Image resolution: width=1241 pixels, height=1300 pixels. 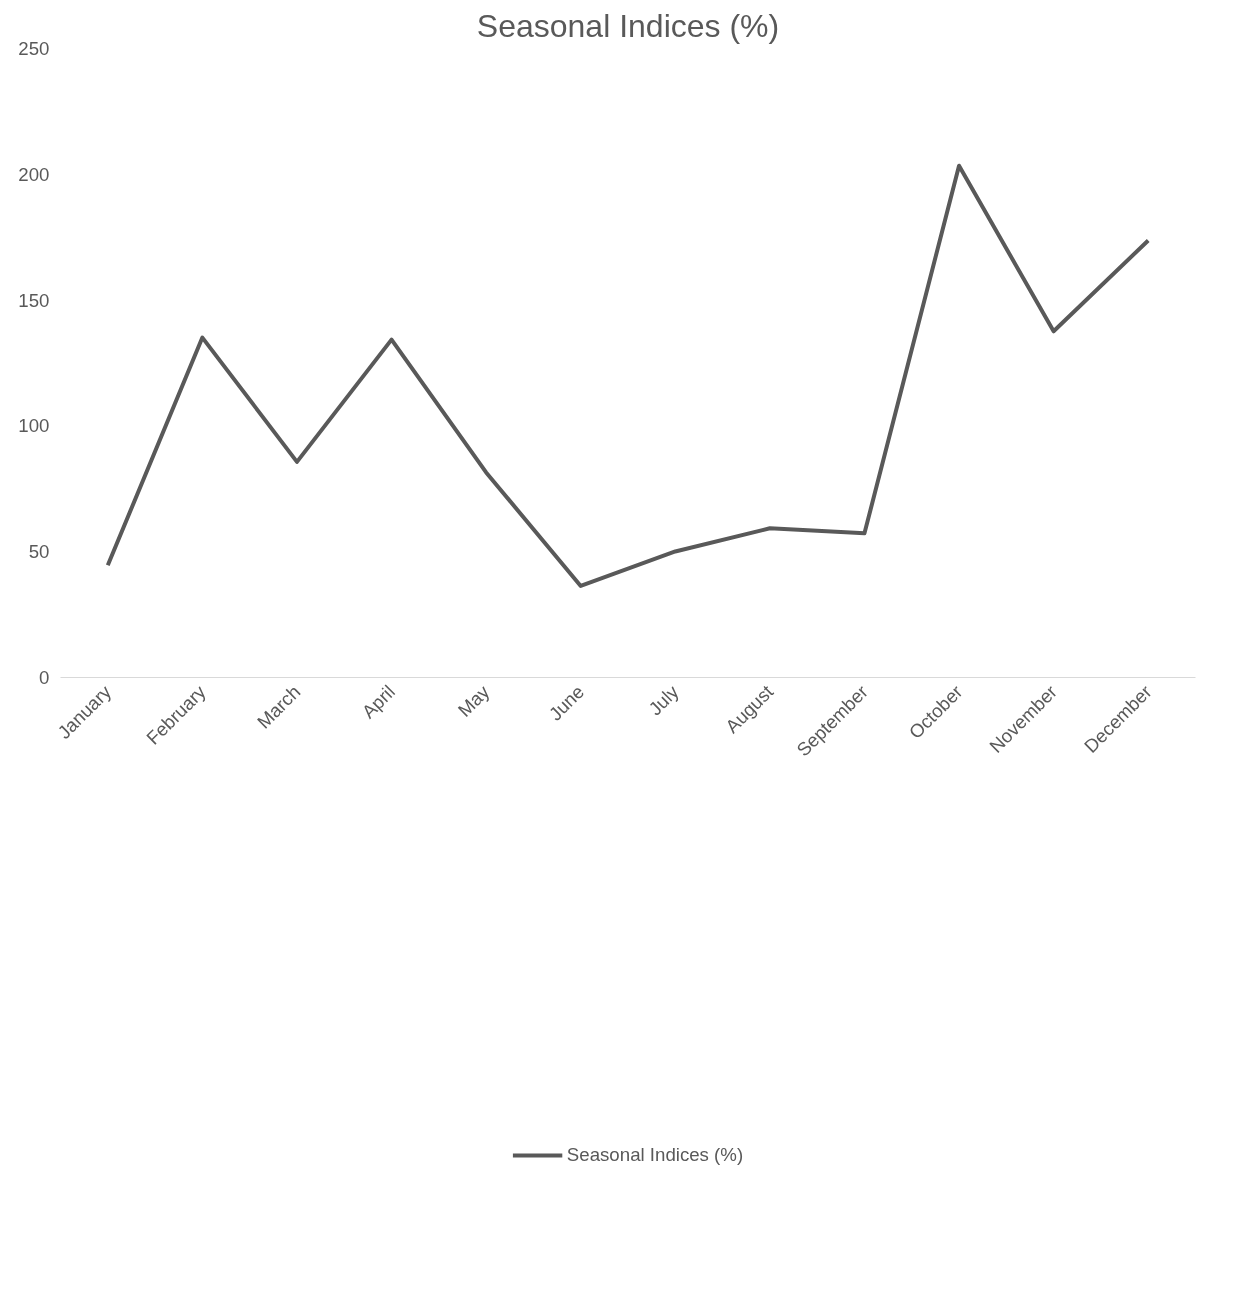 I want to click on legend-label: Seasonal Indices (%), so click(x=655, y=1154).